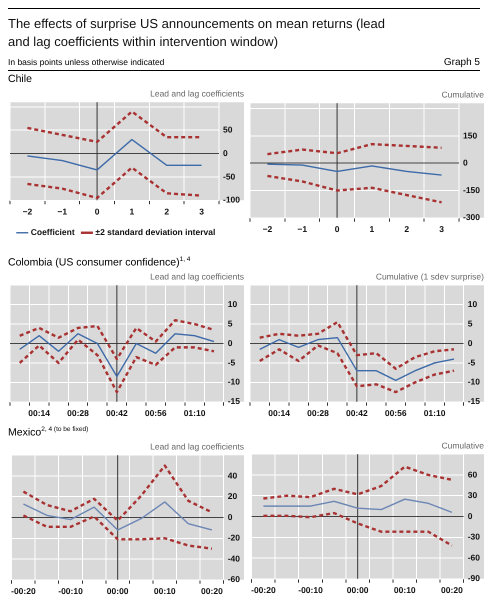 The height and width of the screenshot is (598, 496). I want to click on y-tick-label: 20, so click(233, 496).